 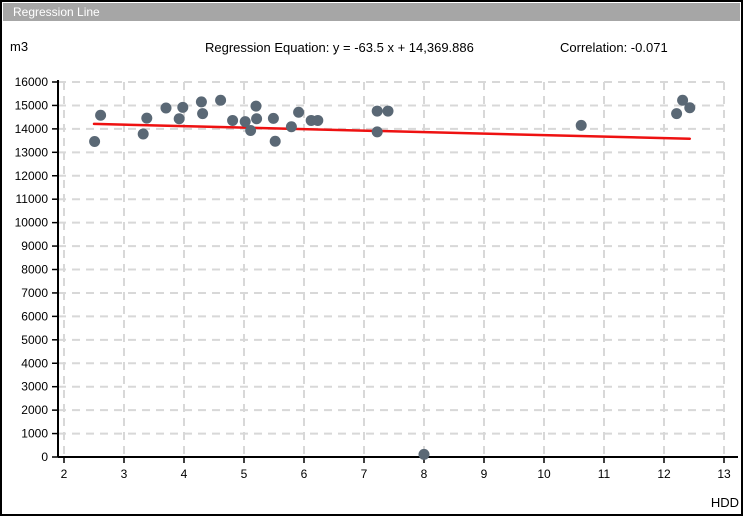 What do you see at coordinates (32, 105) in the screenshot?
I see `y-tick-label: 15000` at bounding box center [32, 105].